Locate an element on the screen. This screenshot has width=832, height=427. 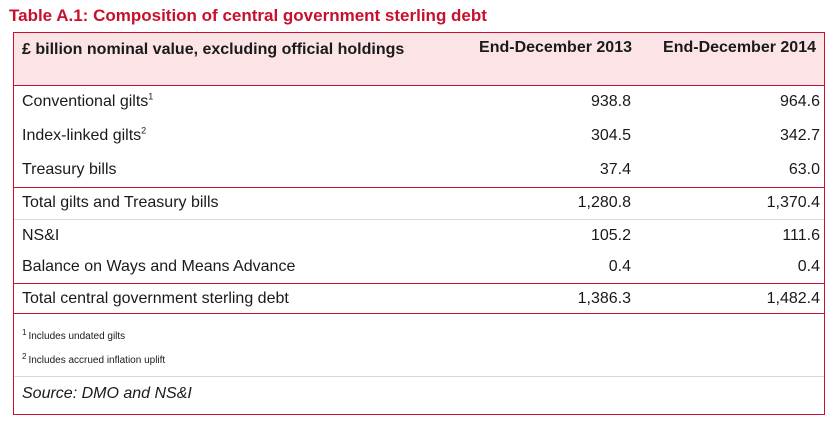
notes-rule is located at coordinates (419, 313).